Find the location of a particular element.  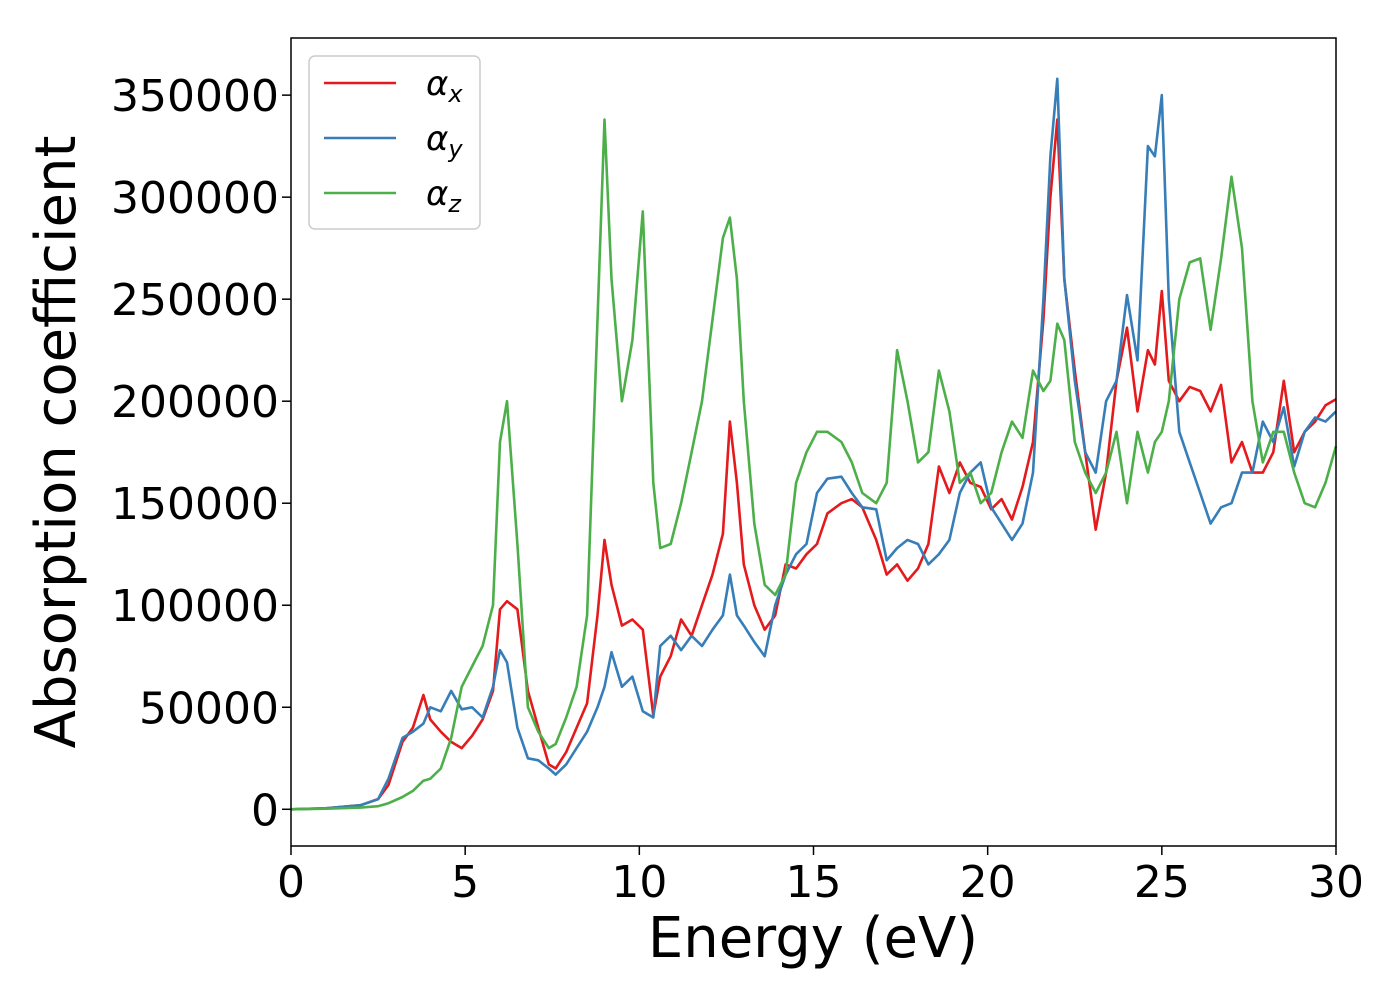

y-tick-label: 150000 is located at coordinates (195, 504).